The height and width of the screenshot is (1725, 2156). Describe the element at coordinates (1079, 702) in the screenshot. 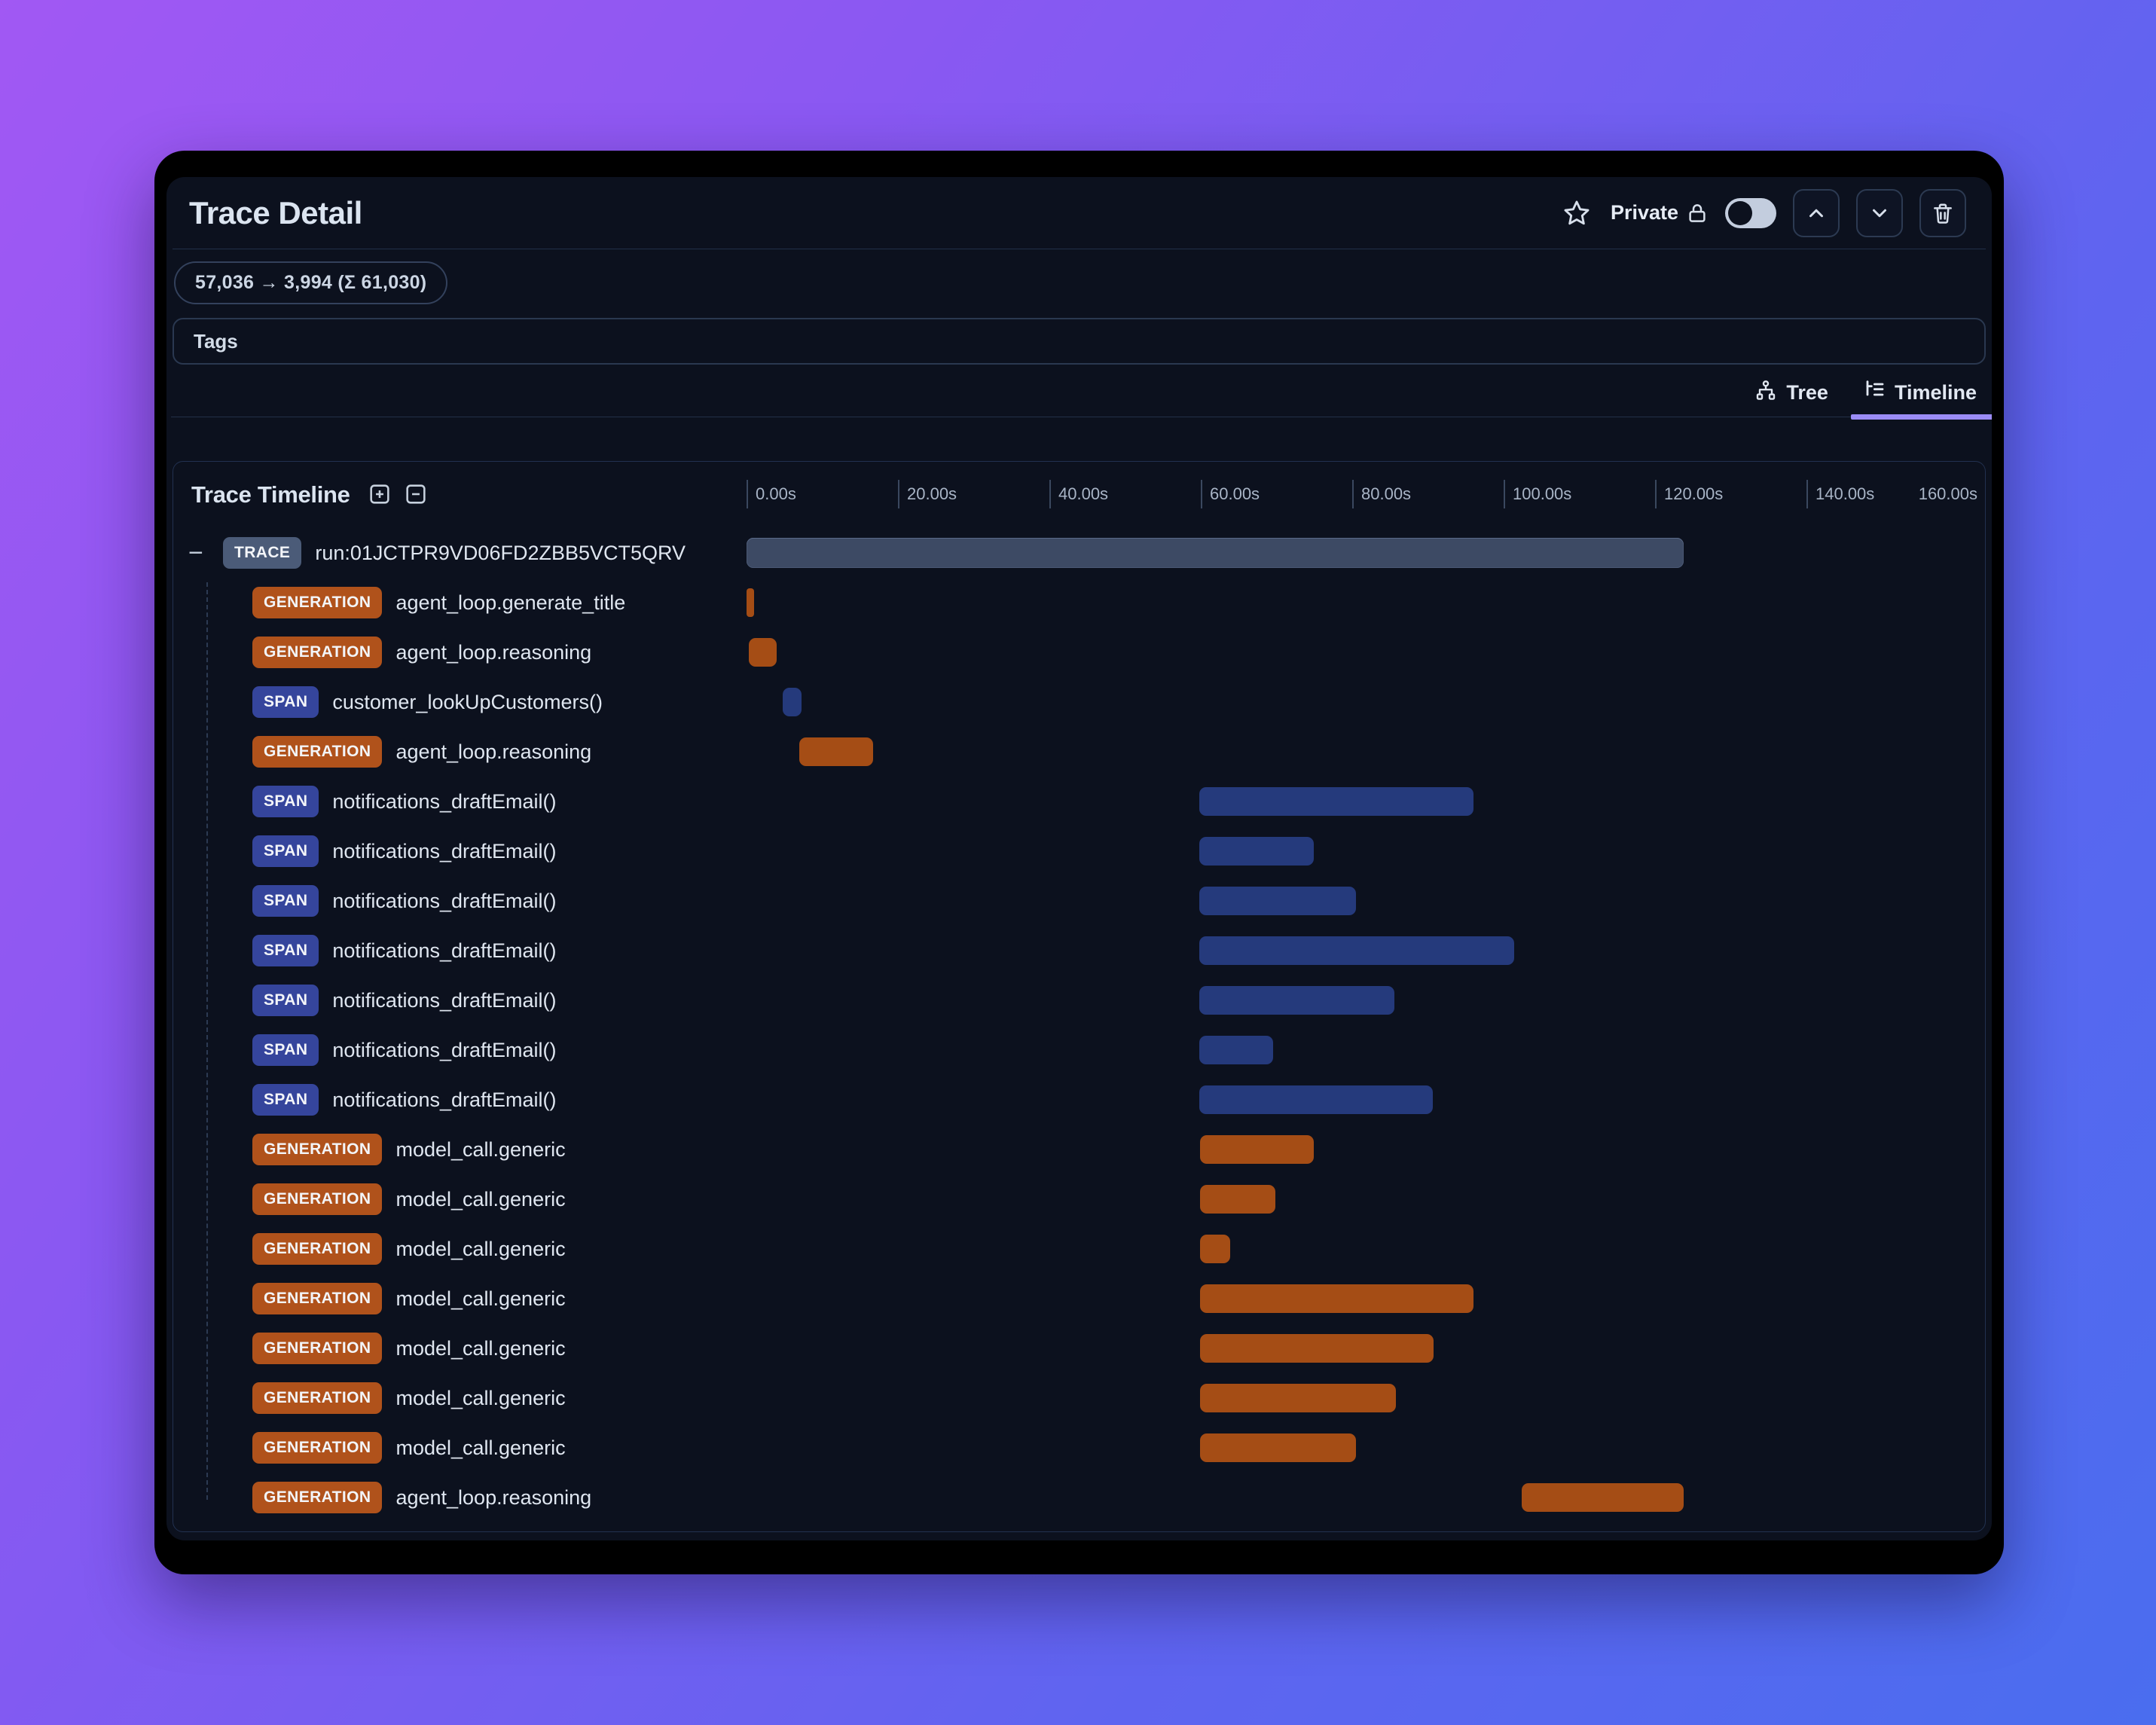

I see `trace-row: SPAN customer_lookUpCustomers()` at that location.